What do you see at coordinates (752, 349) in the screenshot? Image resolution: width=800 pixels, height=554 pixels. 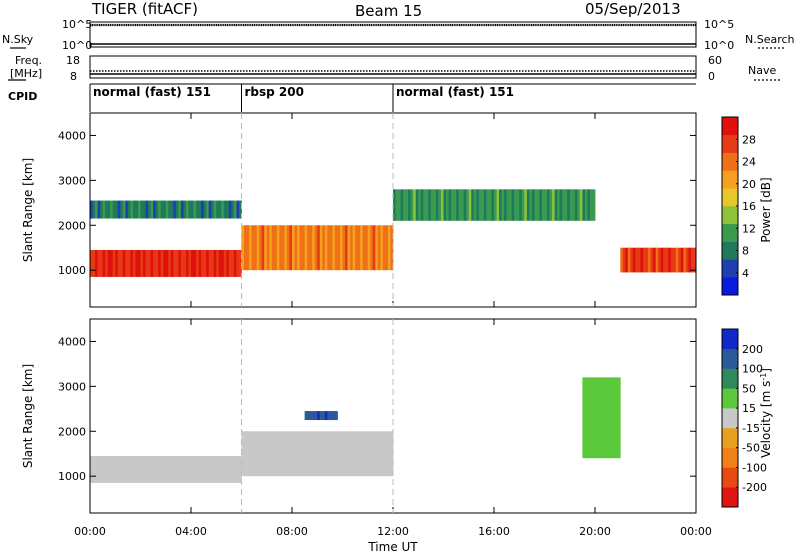 I see `colorbar-tick-label: 200` at bounding box center [752, 349].